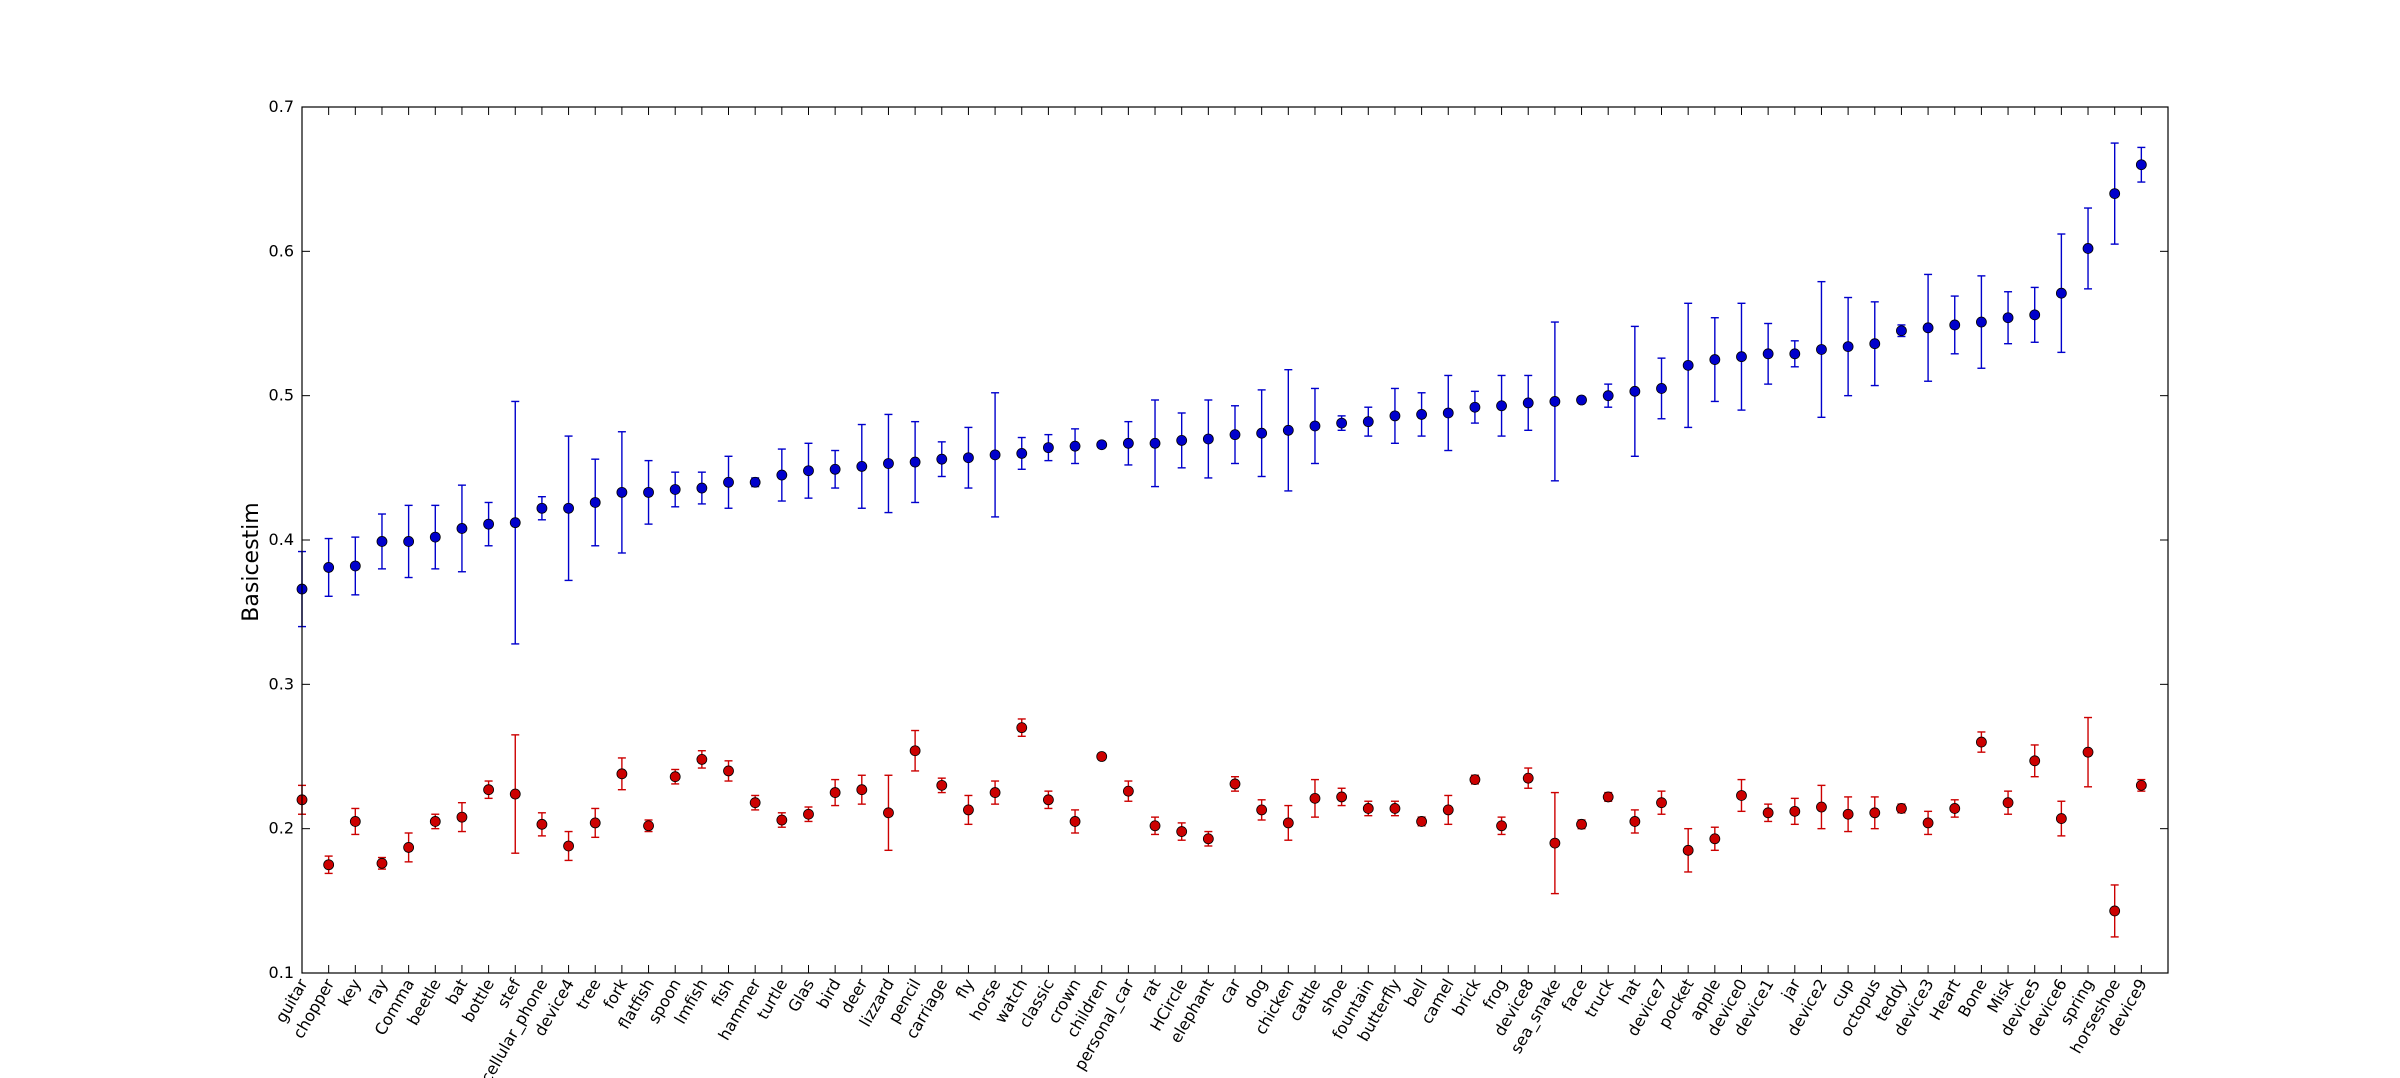  I want to click on y-tick-label: 0.4, so click(281, 539).